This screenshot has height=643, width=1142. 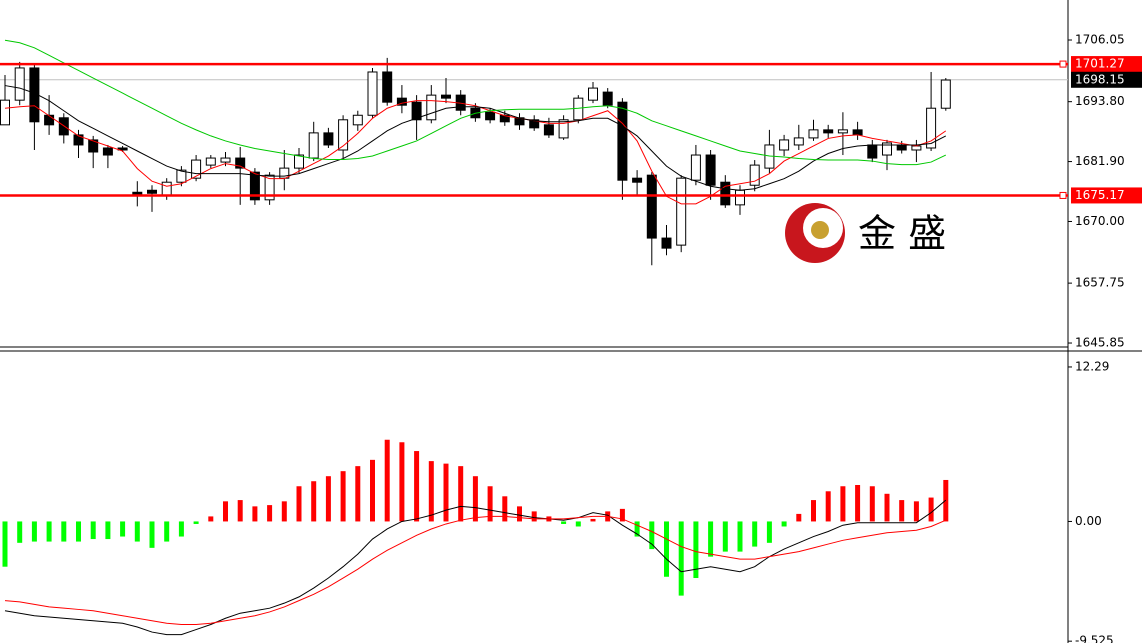 What do you see at coordinates (1100, 40) in the screenshot?
I see `y-tick-label: 1706.05` at bounding box center [1100, 40].